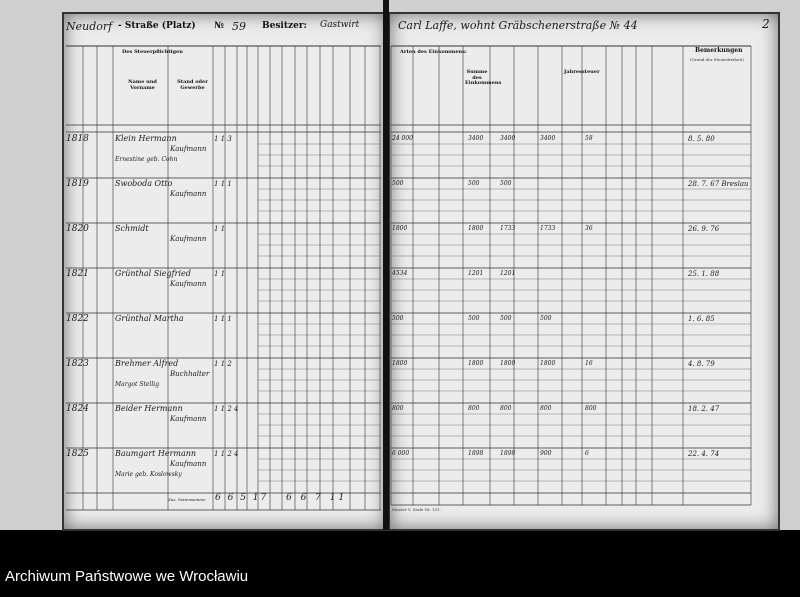 The height and width of the screenshot is (597, 800). Describe the element at coordinates (142, 85) in the screenshot. I see `name-header: Name und Vorname` at that location.